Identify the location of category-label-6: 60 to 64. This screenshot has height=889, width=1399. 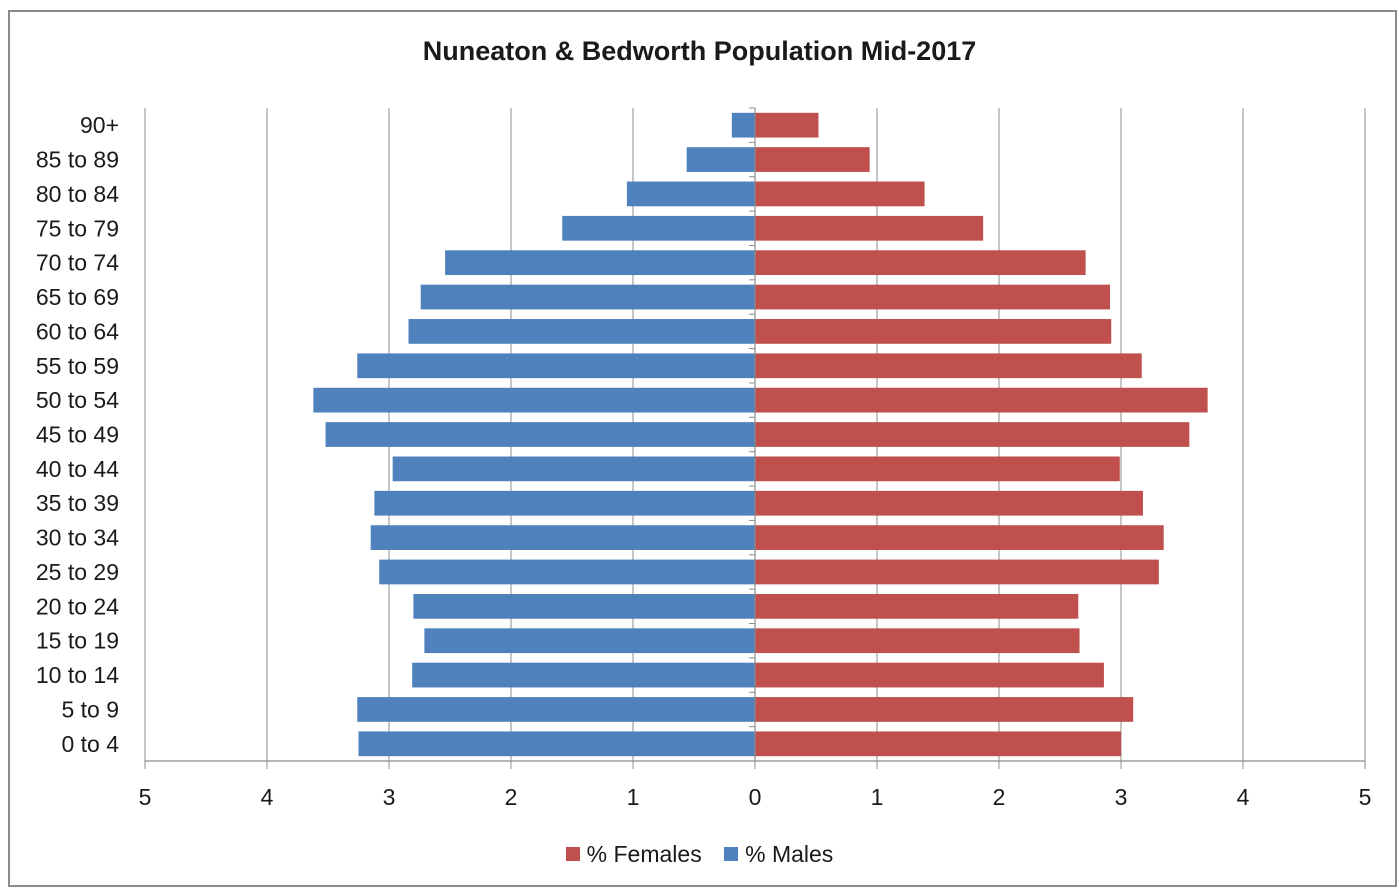
(77, 331).